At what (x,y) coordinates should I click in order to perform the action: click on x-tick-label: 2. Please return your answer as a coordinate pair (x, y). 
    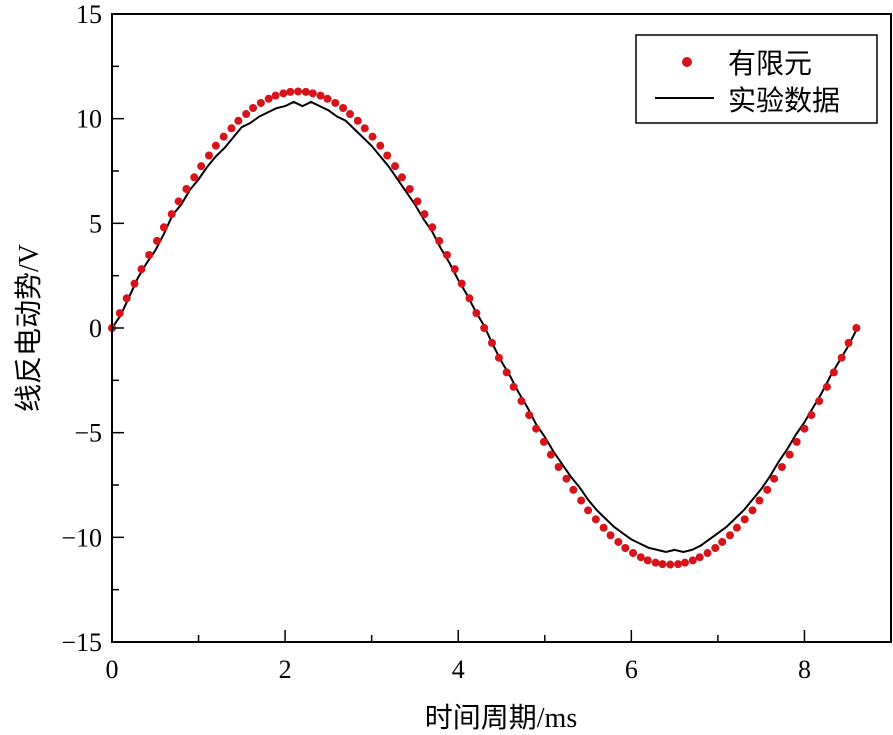
    Looking at the image, I should click on (285, 669).